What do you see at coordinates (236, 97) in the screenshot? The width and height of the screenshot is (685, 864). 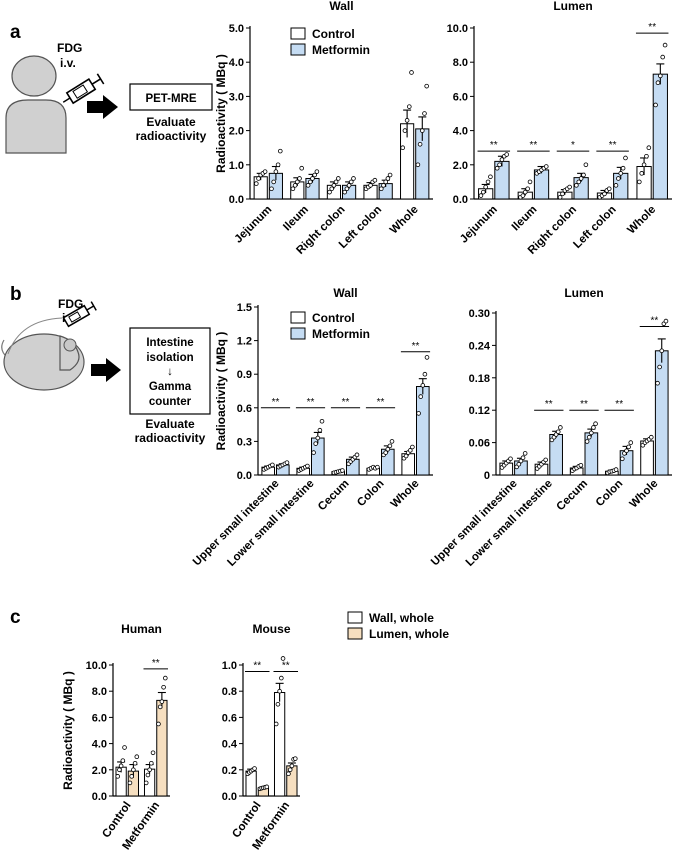 I see `y-tick-label: 3.0` at bounding box center [236, 97].